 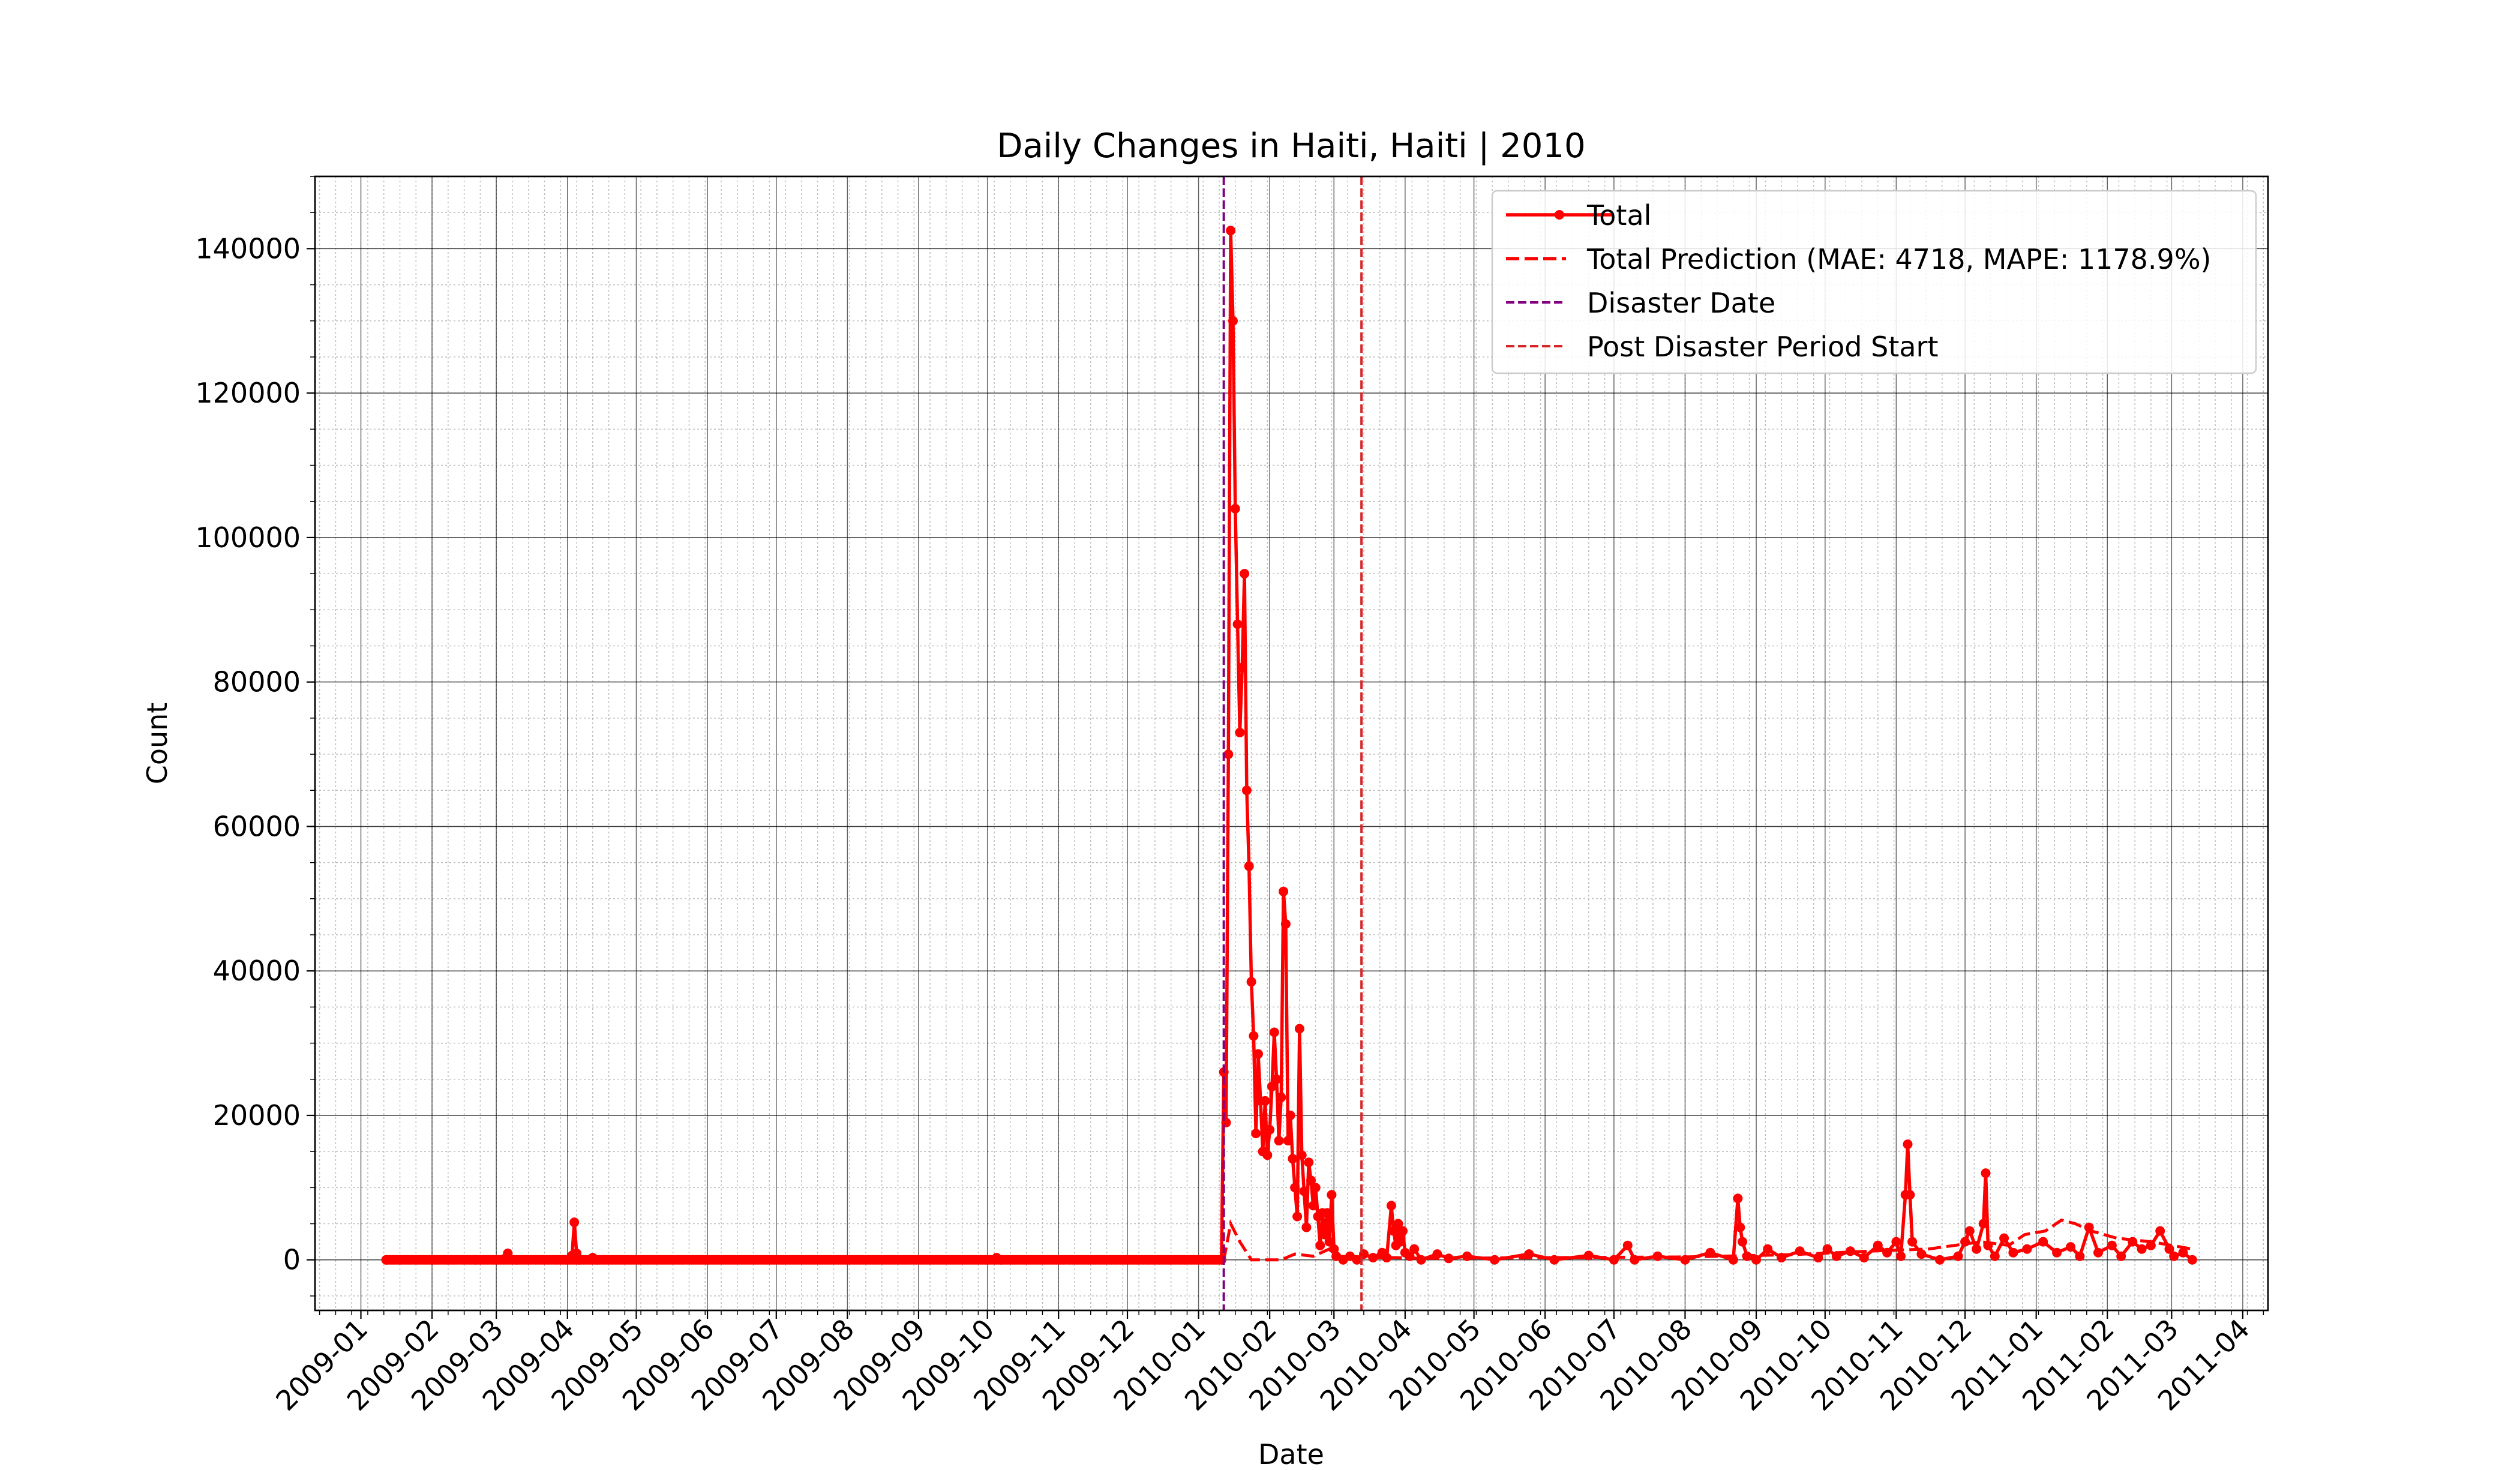 I want to click on legend-box, so click(x=1874, y=282).